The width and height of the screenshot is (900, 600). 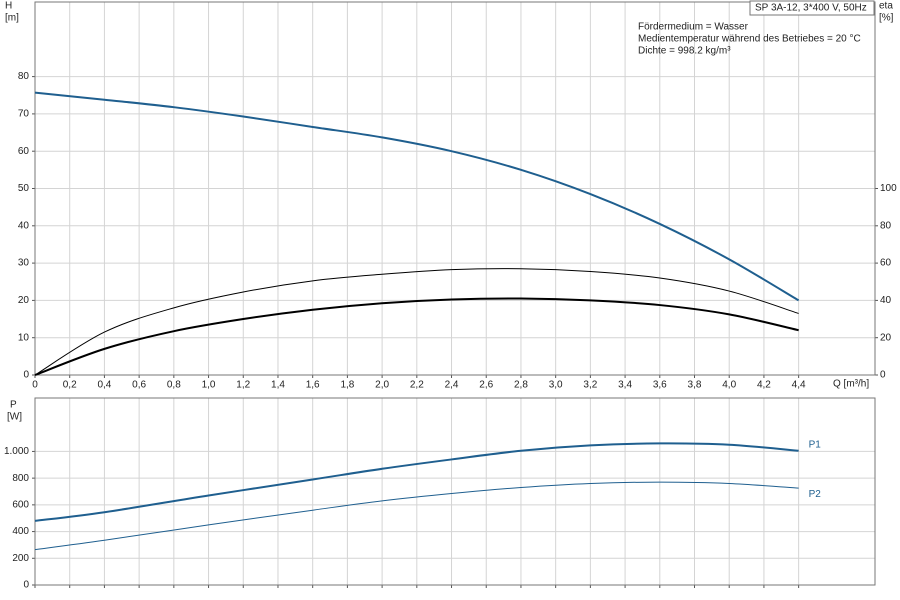 I want to click on y2-tick-label: 80, so click(x=886, y=225).